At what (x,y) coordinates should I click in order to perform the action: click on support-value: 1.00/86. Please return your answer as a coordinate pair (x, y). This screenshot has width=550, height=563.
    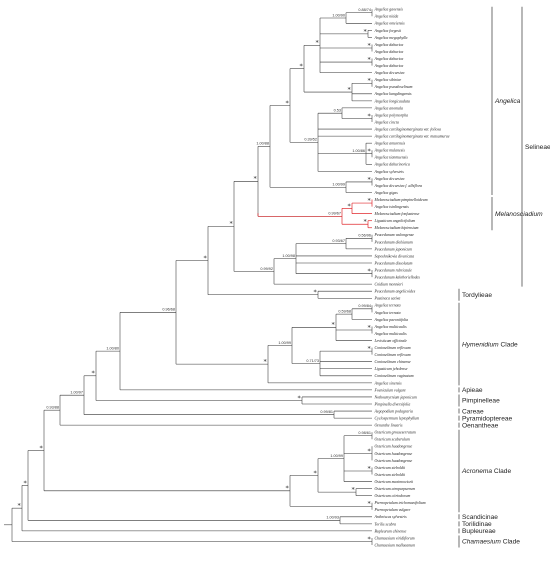
    Looking at the image, I should click on (358, 151).